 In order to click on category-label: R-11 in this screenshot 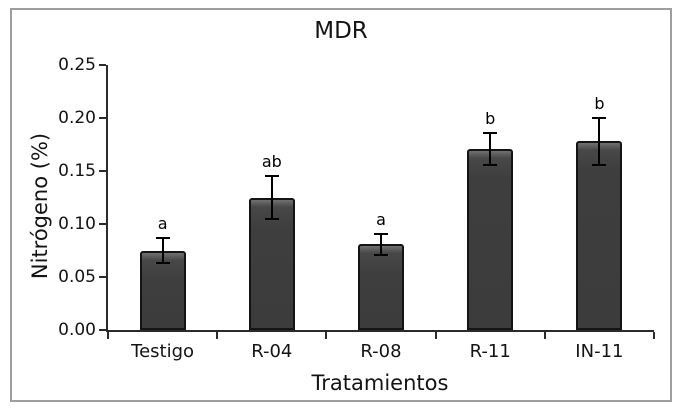, I will do `click(490, 351)`.